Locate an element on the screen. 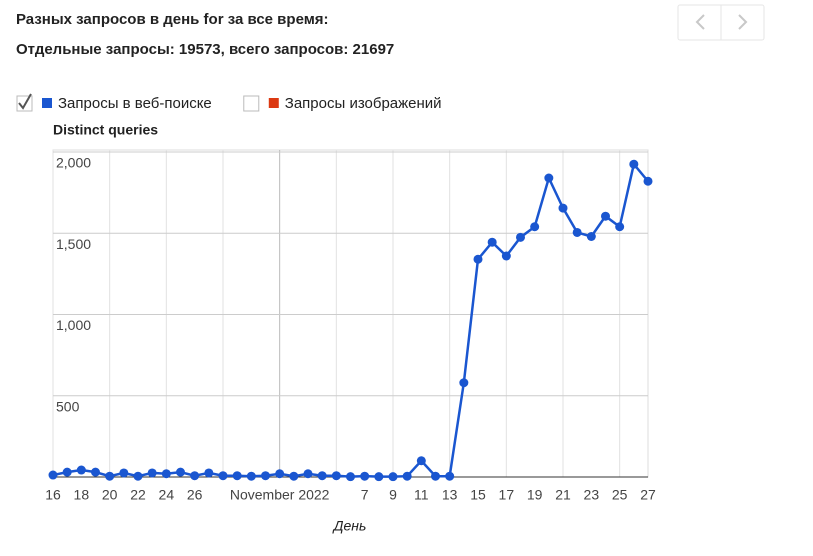 The image size is (813, 556). x-tick-label: 16 is located at coordinates (53, 495).